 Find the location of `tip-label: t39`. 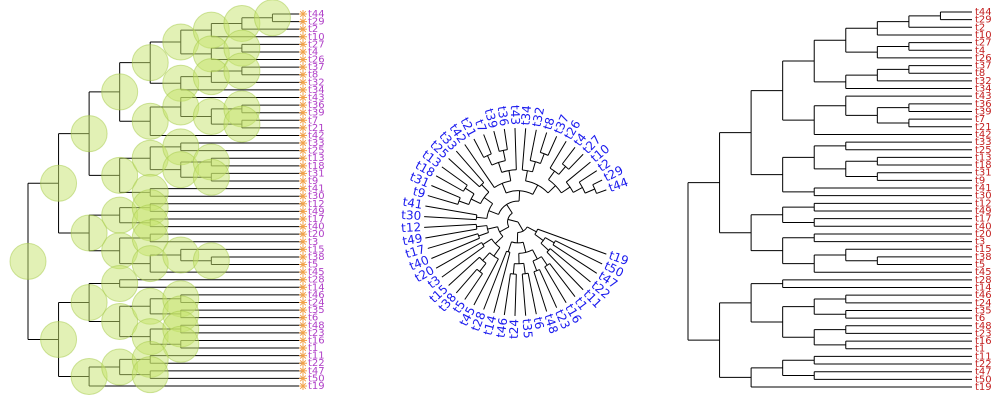

tip-label: t39 is located at coordinates (316, 113).